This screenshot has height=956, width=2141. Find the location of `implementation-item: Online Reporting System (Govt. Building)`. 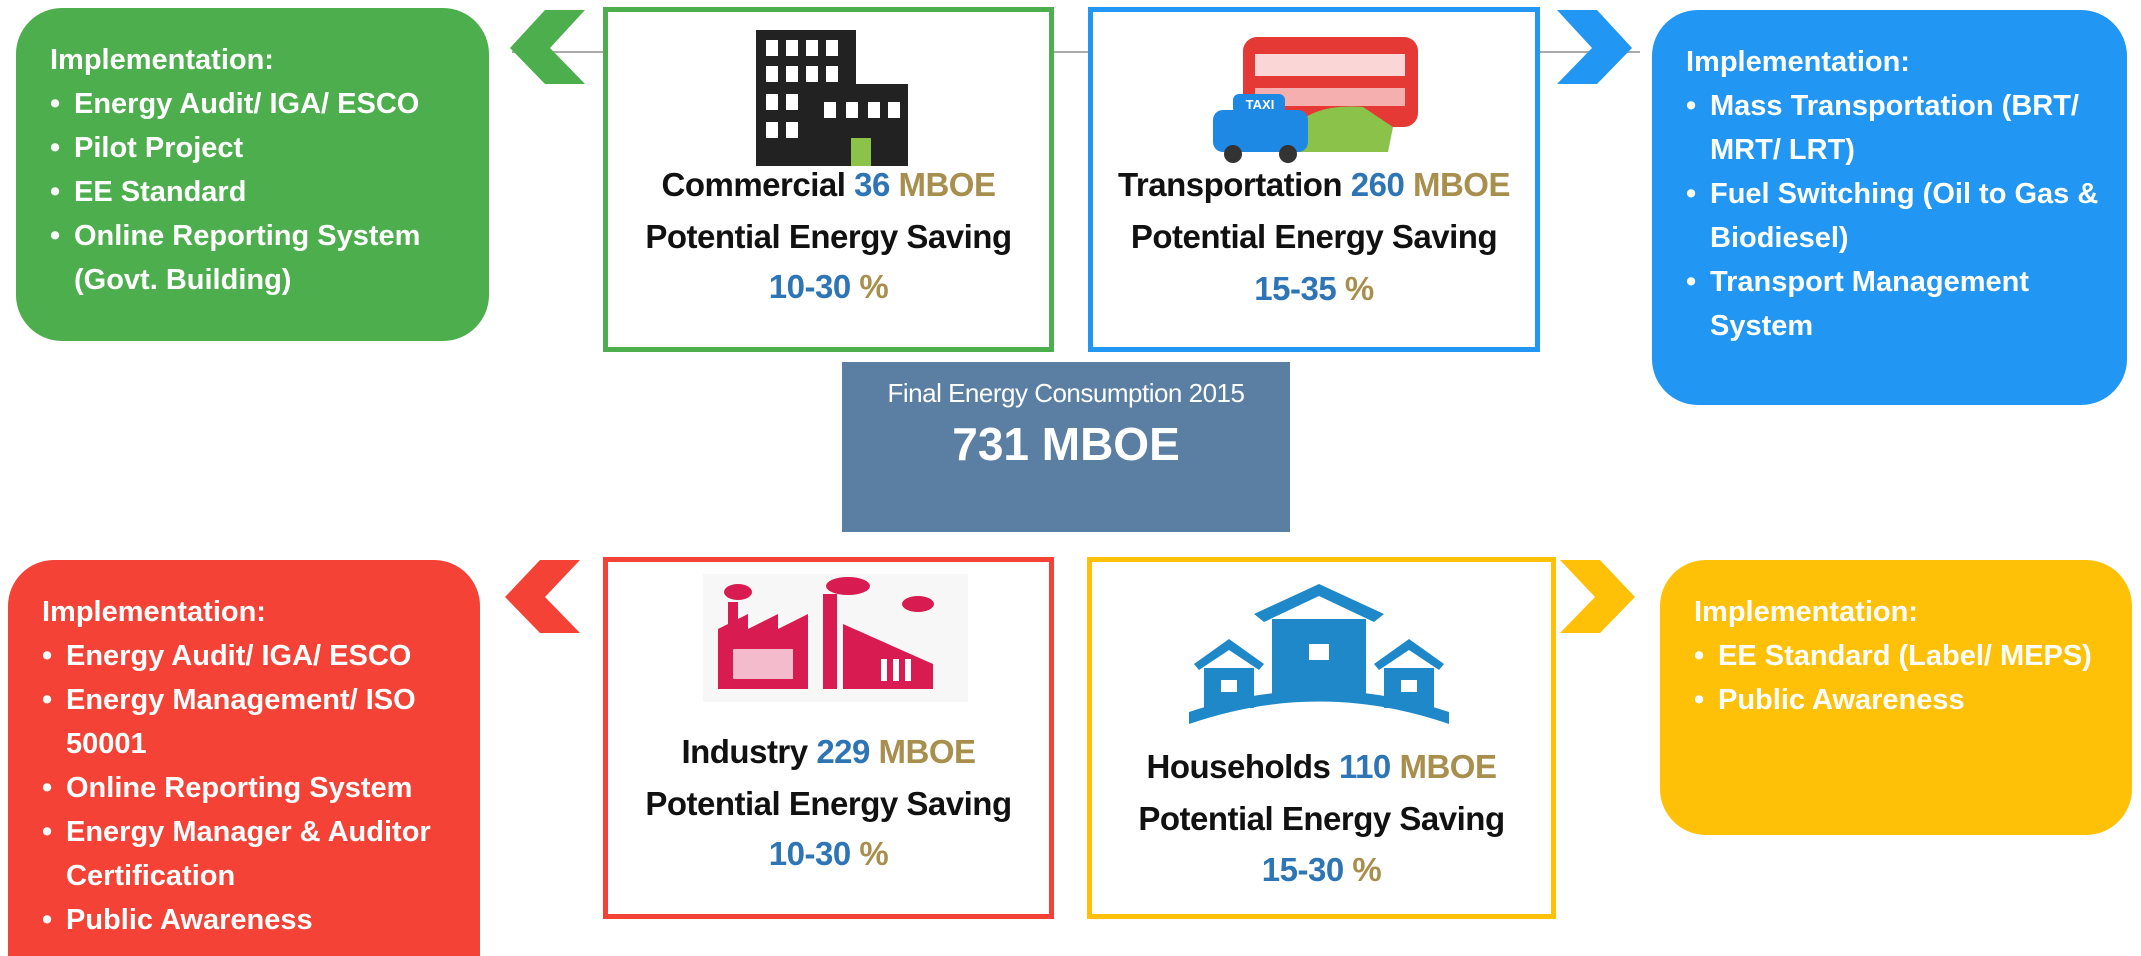

implementation-item: Online Reporting System (Govt. Building) is located at coordinates (256, 258).